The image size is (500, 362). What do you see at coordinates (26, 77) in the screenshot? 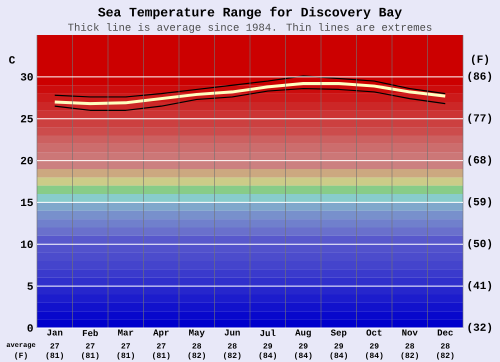
I see `y-tick-label: 30` at bounding box center [26, 77].